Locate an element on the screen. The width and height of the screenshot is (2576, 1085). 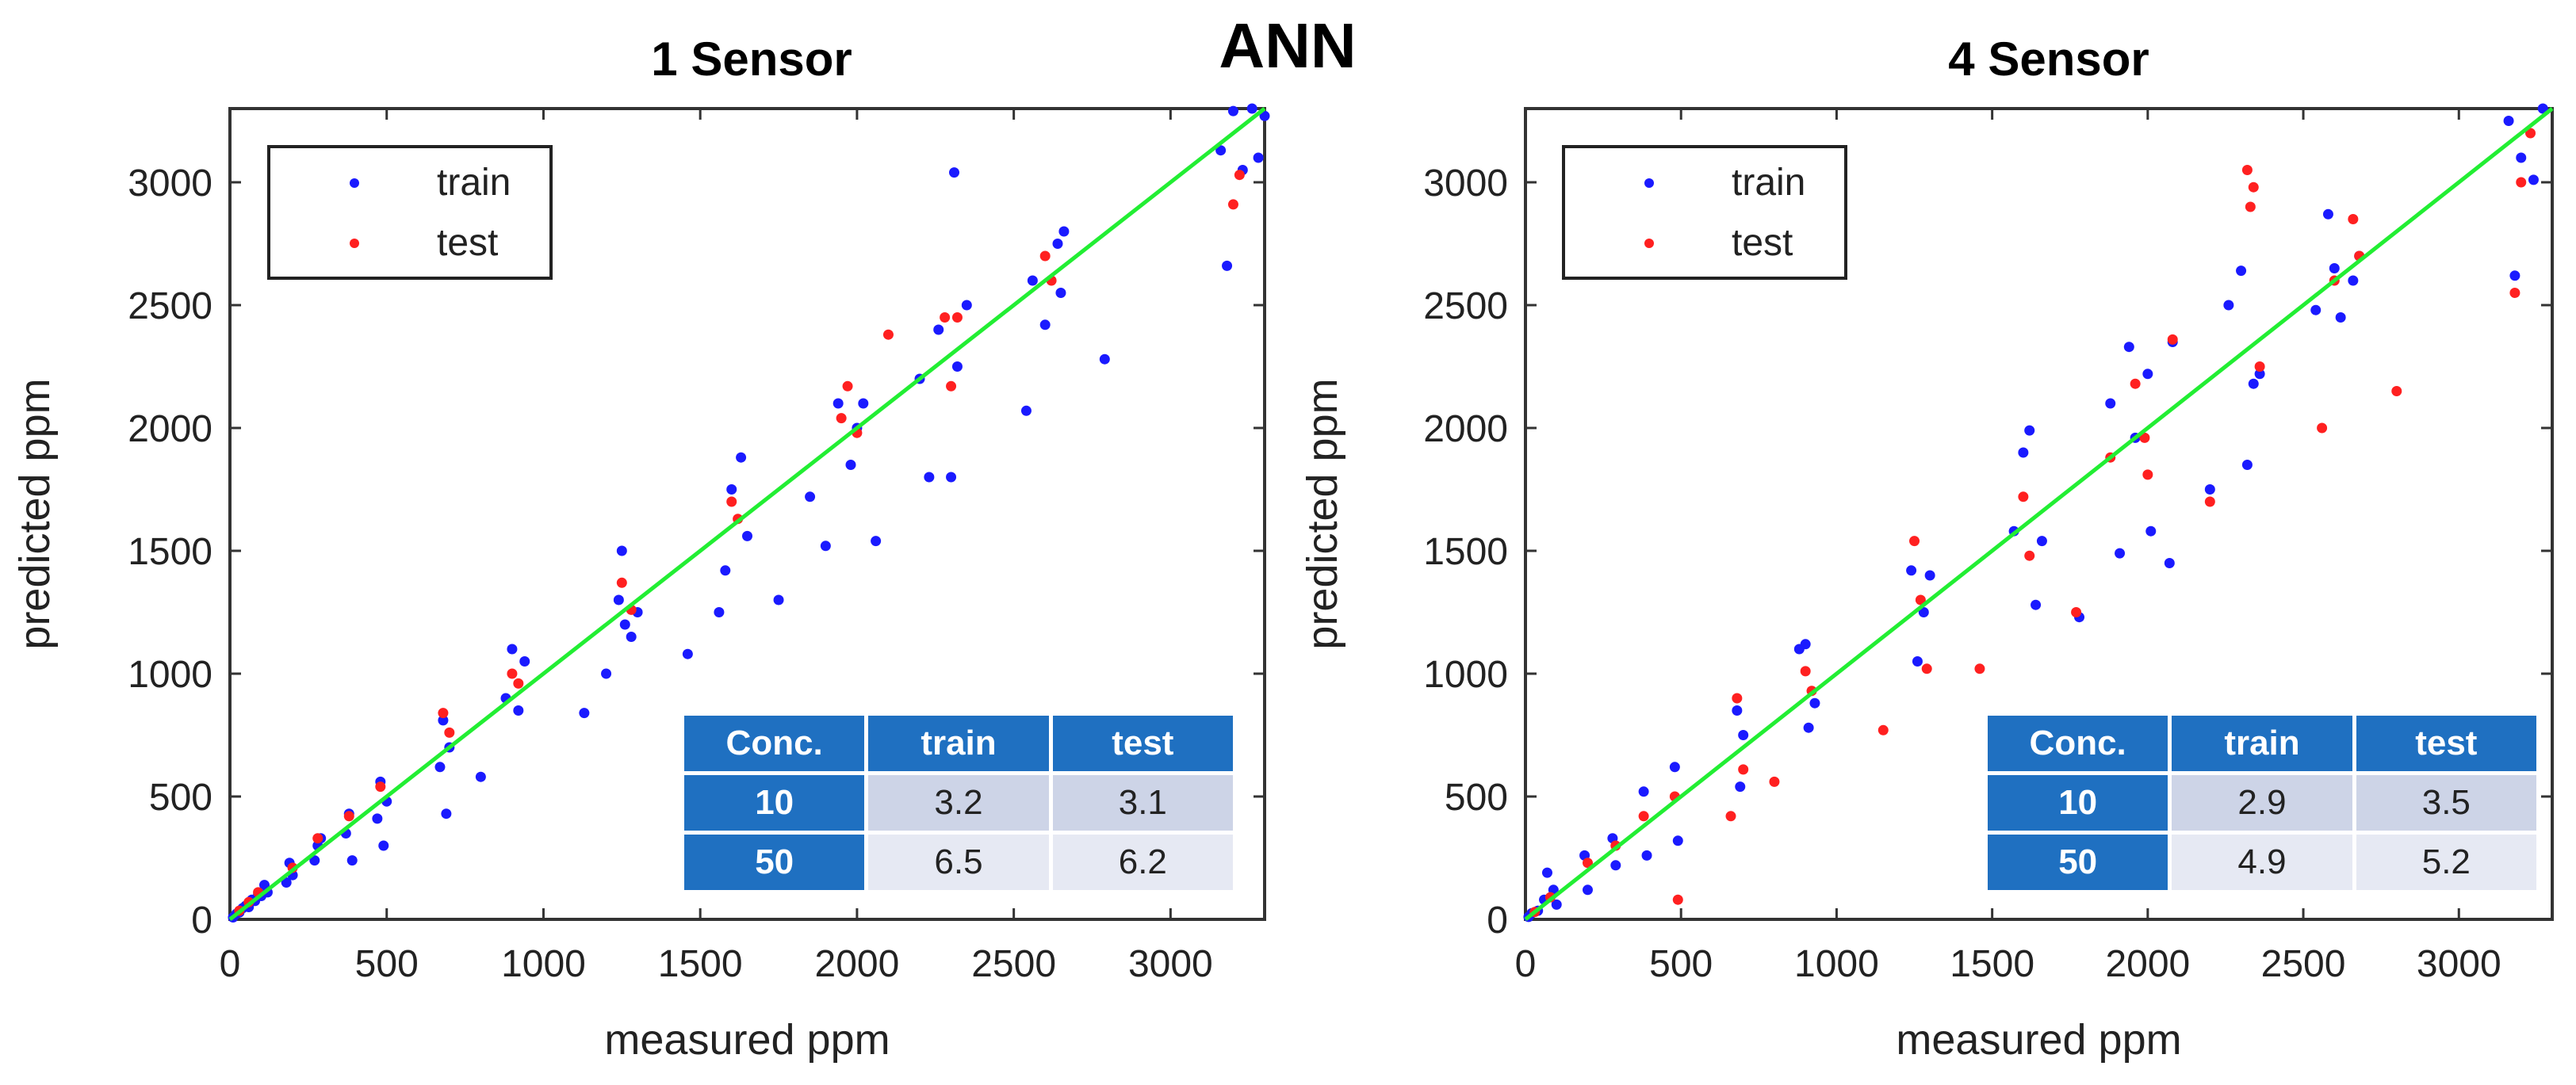
x-tick-label: 2000 is located at coordinates (857, 964).